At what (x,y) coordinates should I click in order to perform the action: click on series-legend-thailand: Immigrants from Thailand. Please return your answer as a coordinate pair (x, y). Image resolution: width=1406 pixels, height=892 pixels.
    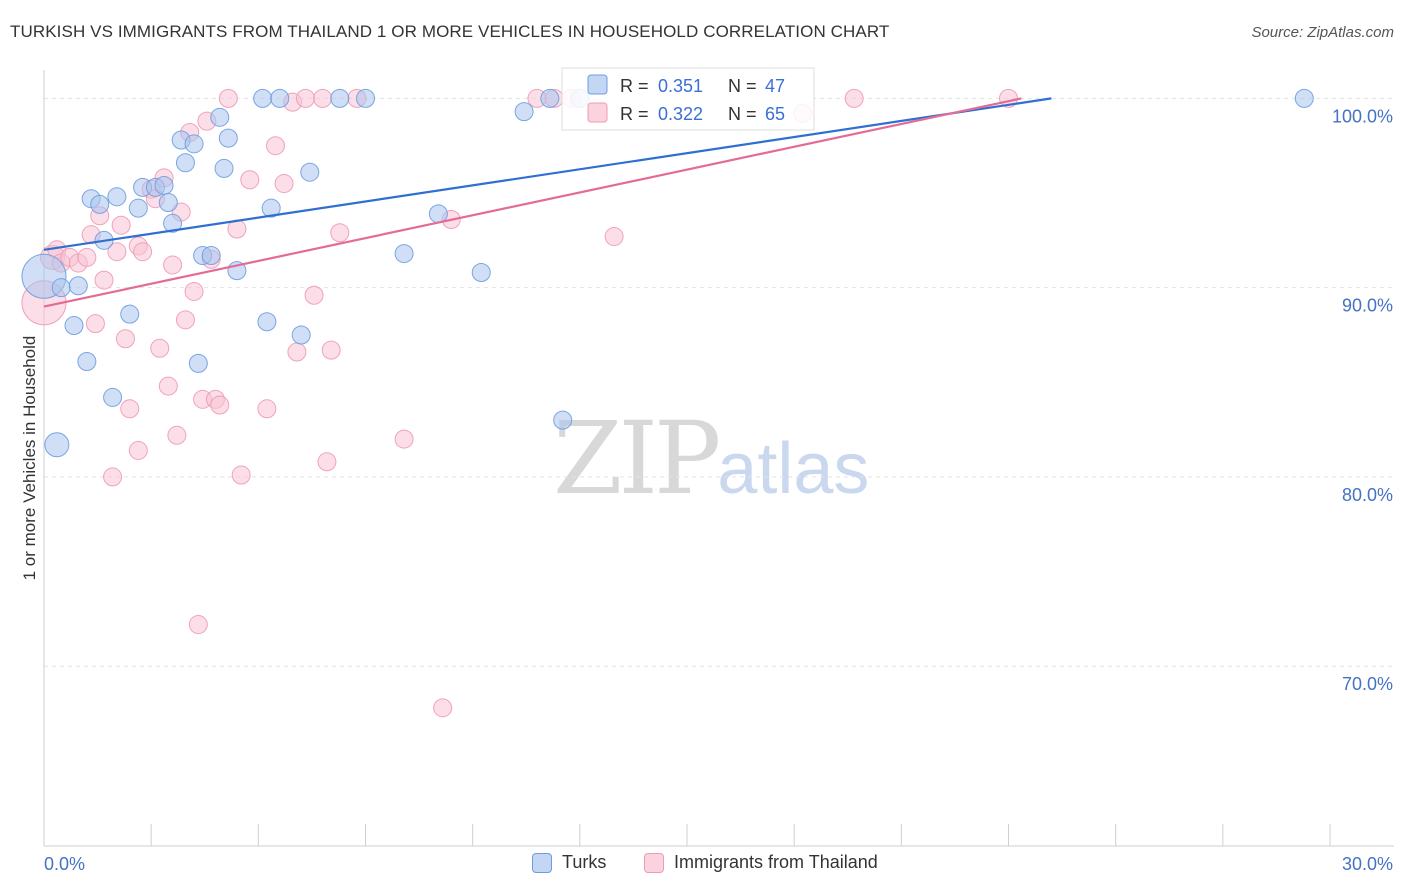
    Looking at the image, I should click on (761, 862).